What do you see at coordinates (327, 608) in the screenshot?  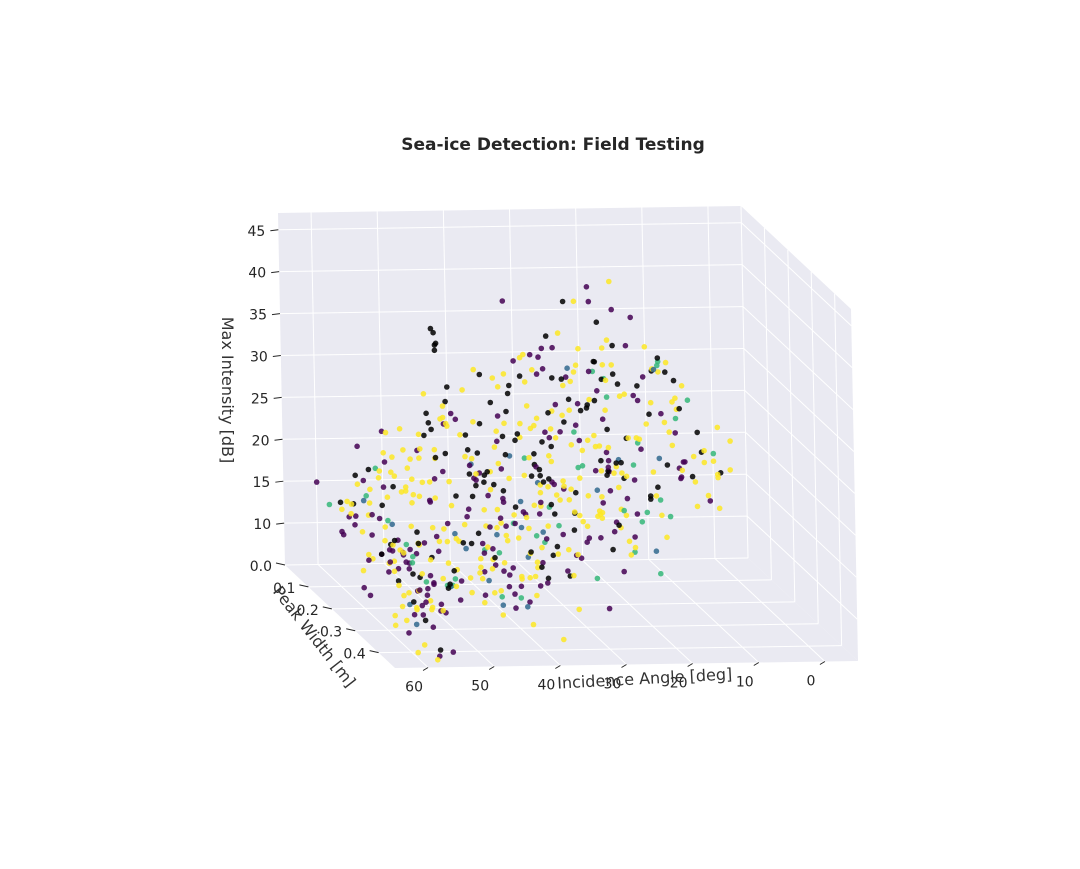 I see `y-tick-mark` at bounding box center [327, 608].